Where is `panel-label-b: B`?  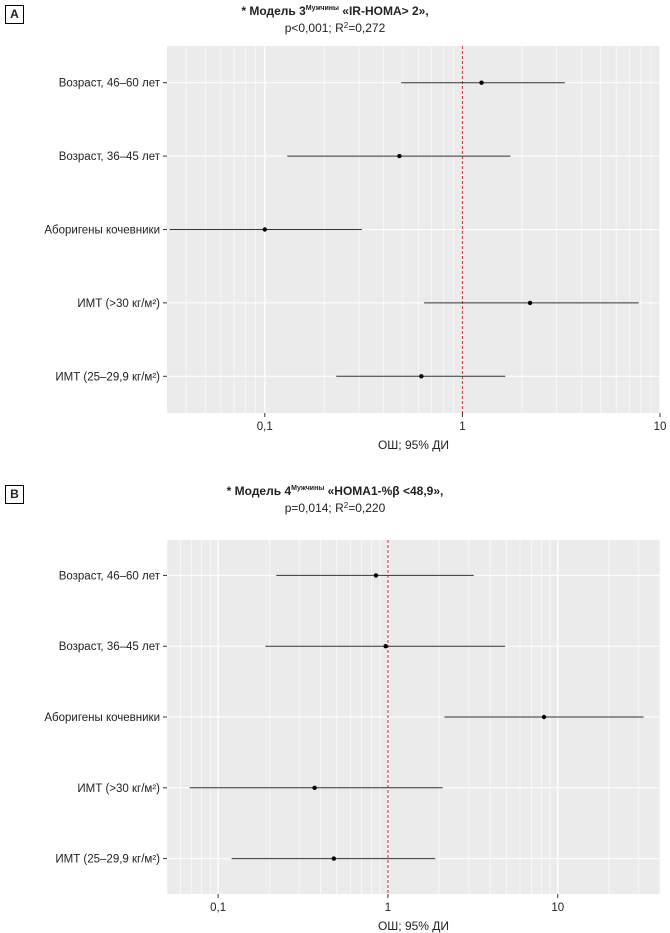
panel-label-b: B is located at coordinates (14, 494).